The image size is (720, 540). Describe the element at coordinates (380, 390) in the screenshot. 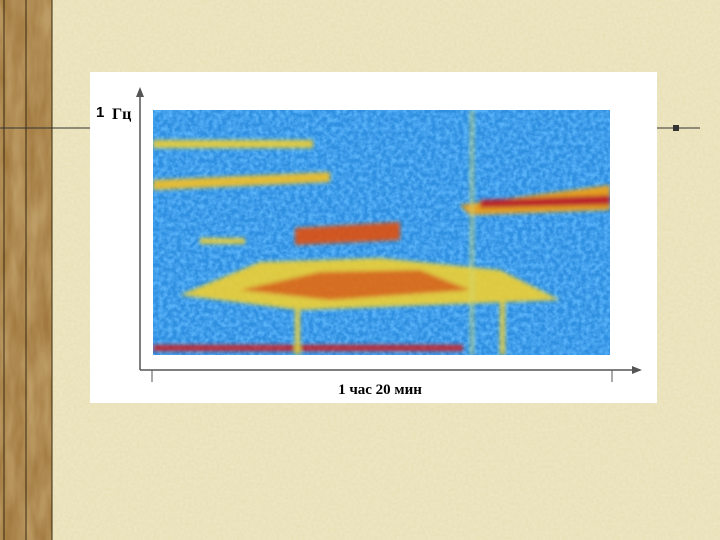

I see `x-axis-label: 1 час 20 мин` at that location.